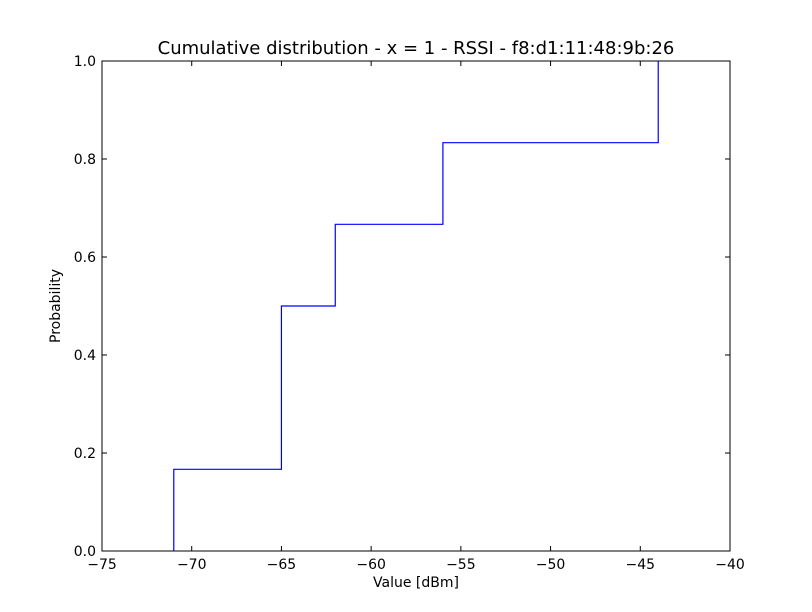  I want to click on y-tick-label-2: 0.4, so click(85, 356).